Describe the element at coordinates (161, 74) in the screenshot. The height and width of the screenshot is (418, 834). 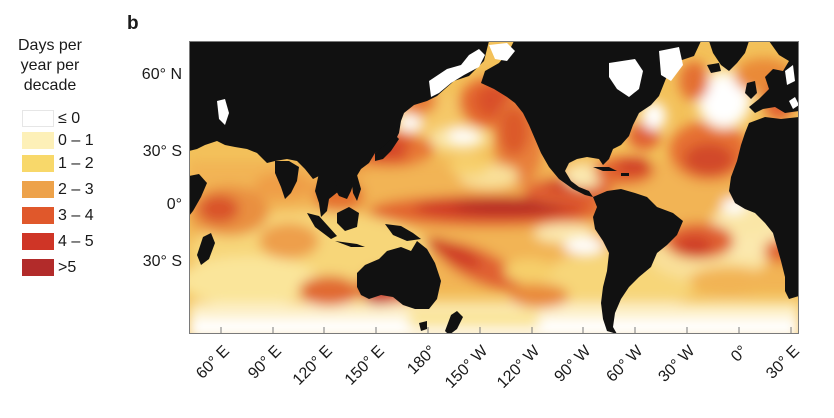
I see `y-tick-label-60n: 60° N` at that location.